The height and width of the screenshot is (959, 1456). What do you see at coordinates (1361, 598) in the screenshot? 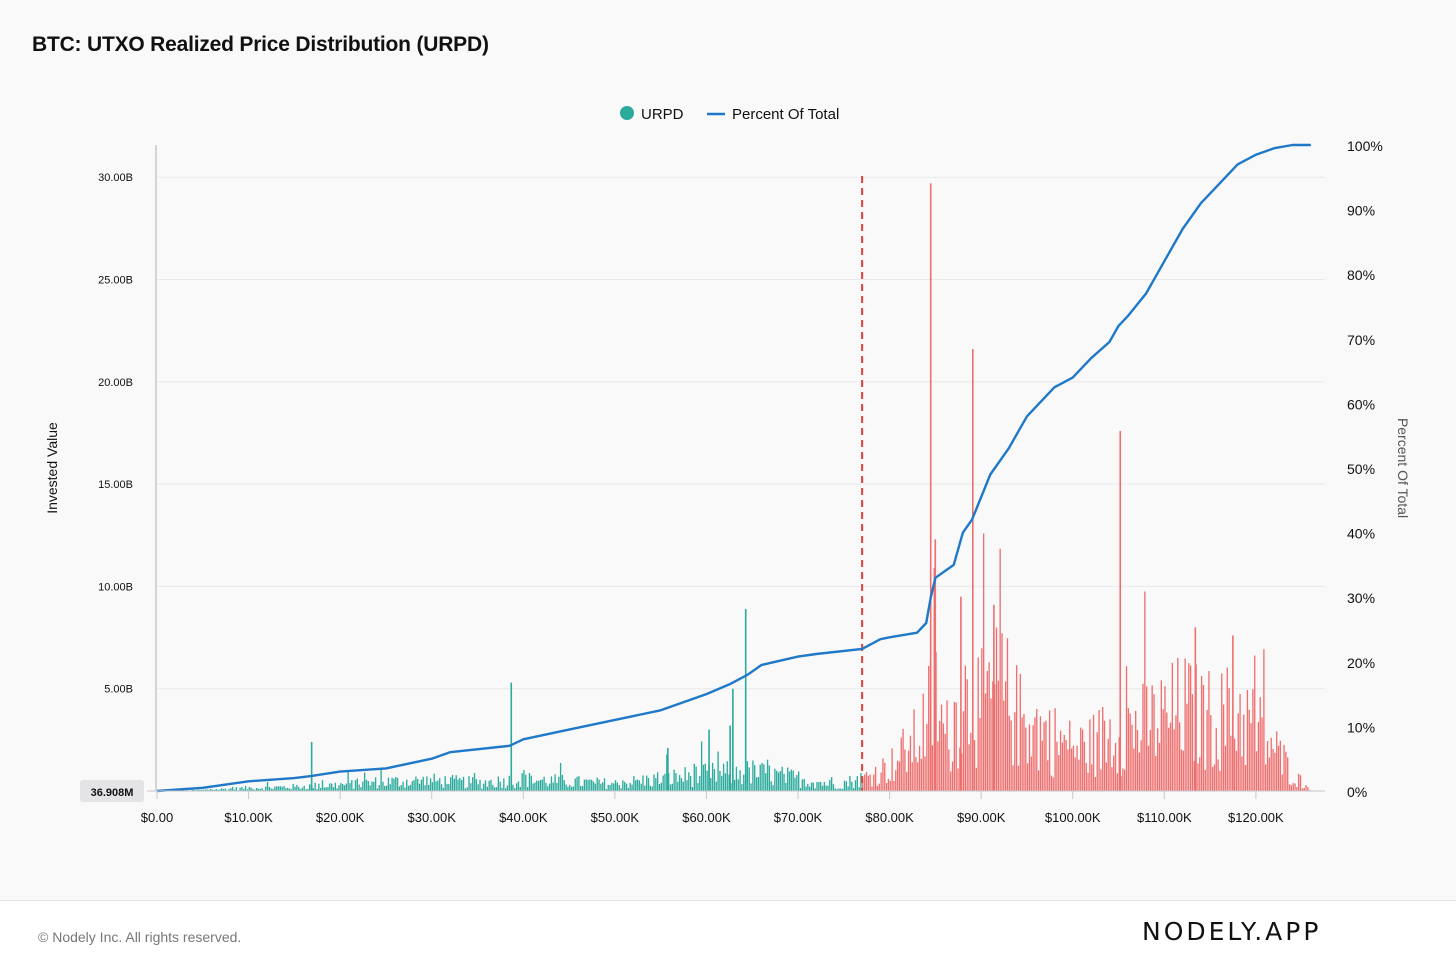
I see `y2-tick-label: 30%` at bounding box center [1361, 598].